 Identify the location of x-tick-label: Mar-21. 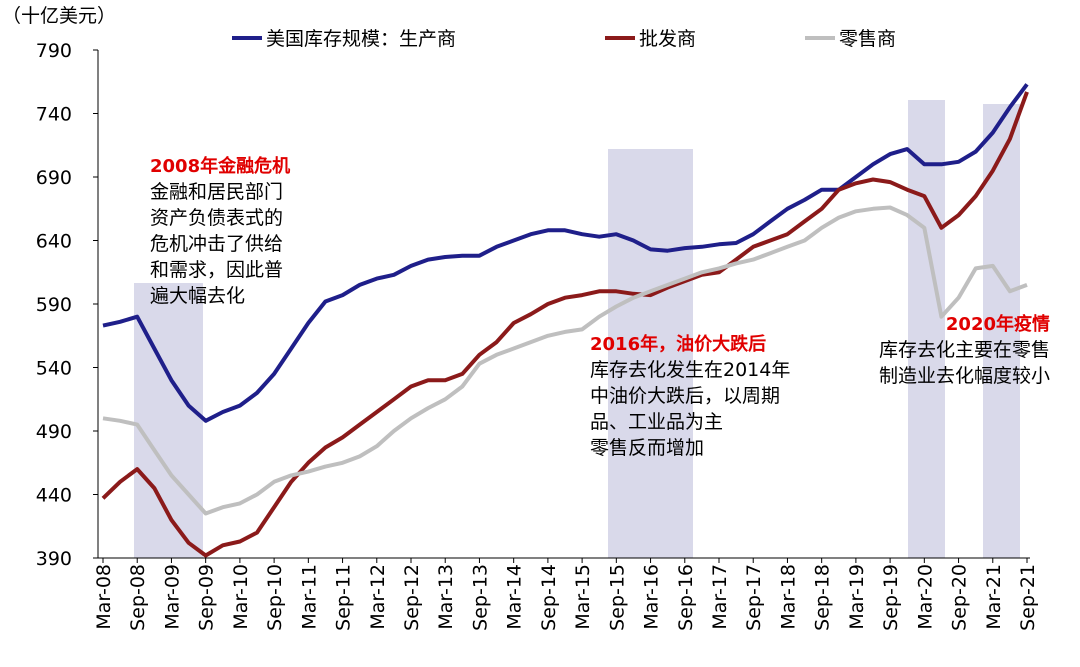
(994, 597).